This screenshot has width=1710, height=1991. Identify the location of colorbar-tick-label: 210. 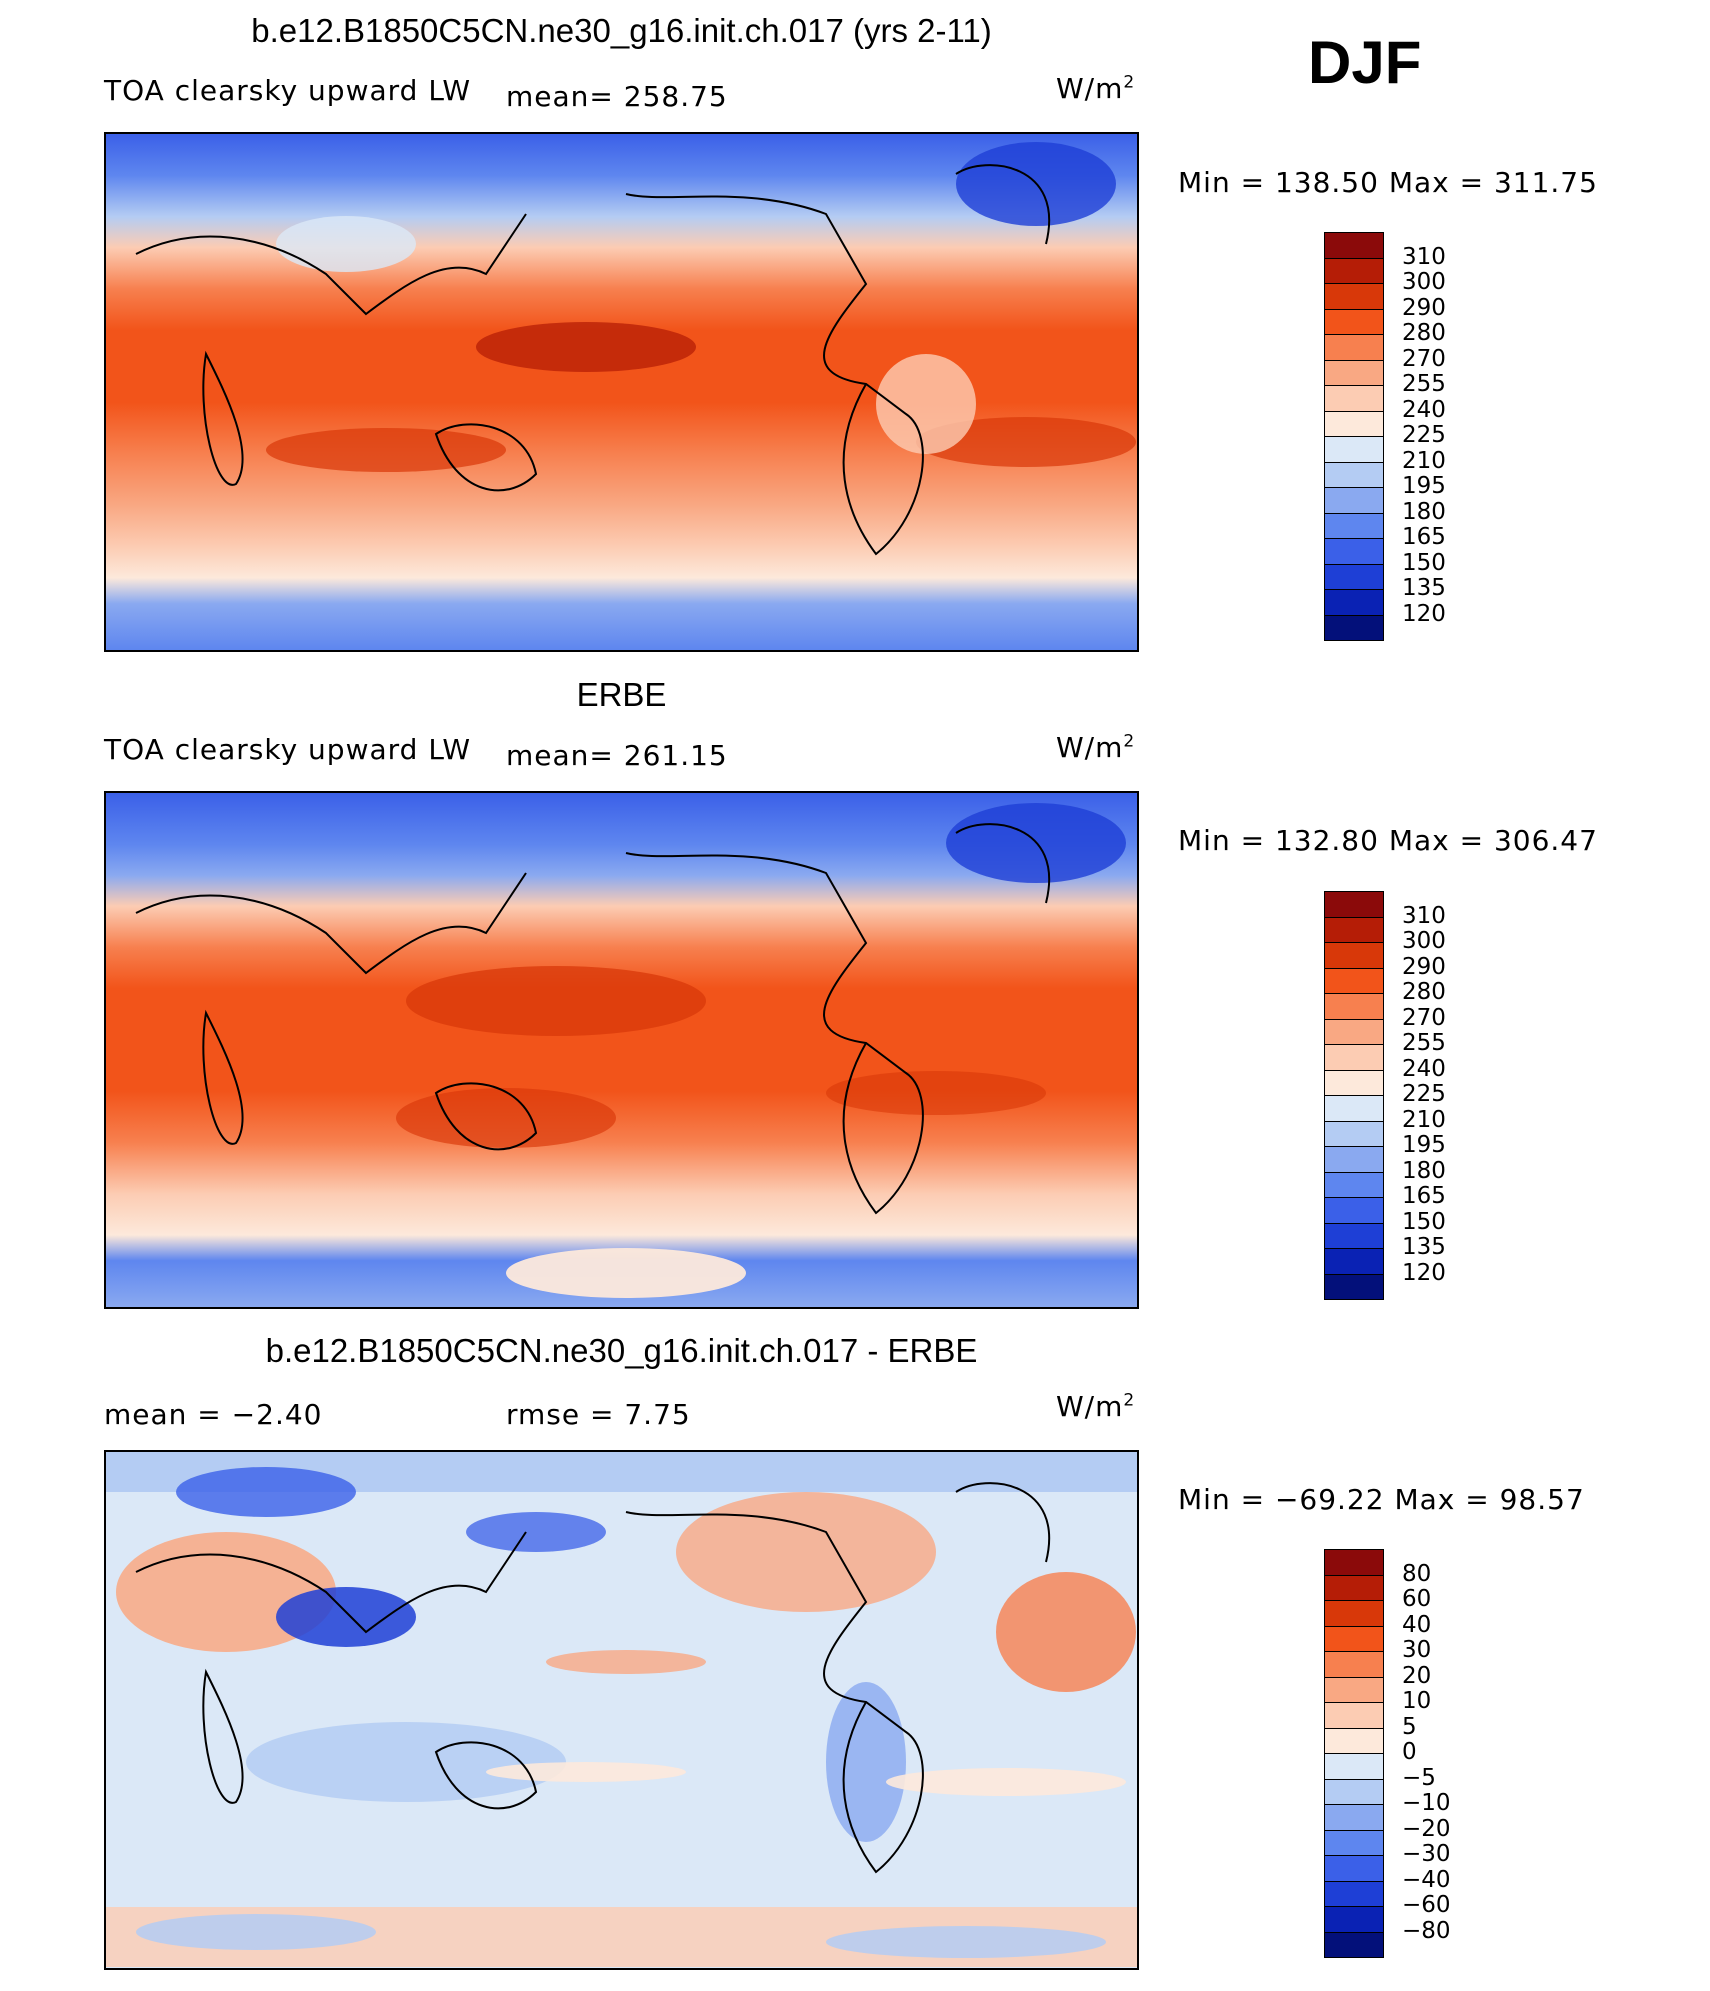
(1424, 1119).